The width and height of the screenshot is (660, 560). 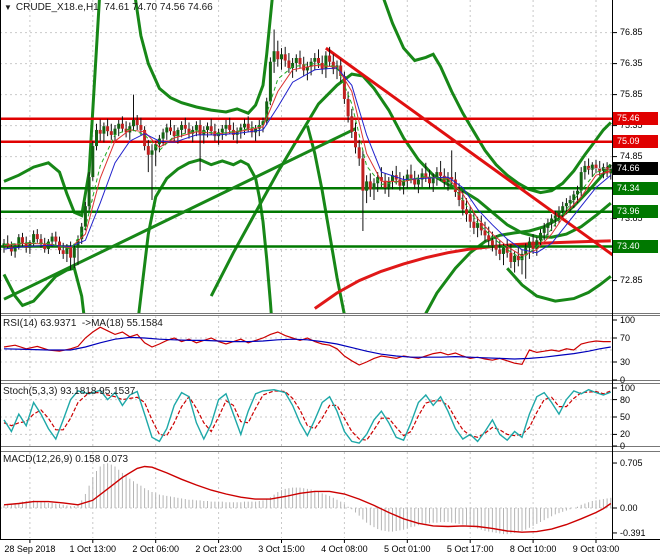 What do you see at coordinates (631, 63) in the screenshot?
I see `price-axis-label: 76.35` at bounding box center [631, 63].